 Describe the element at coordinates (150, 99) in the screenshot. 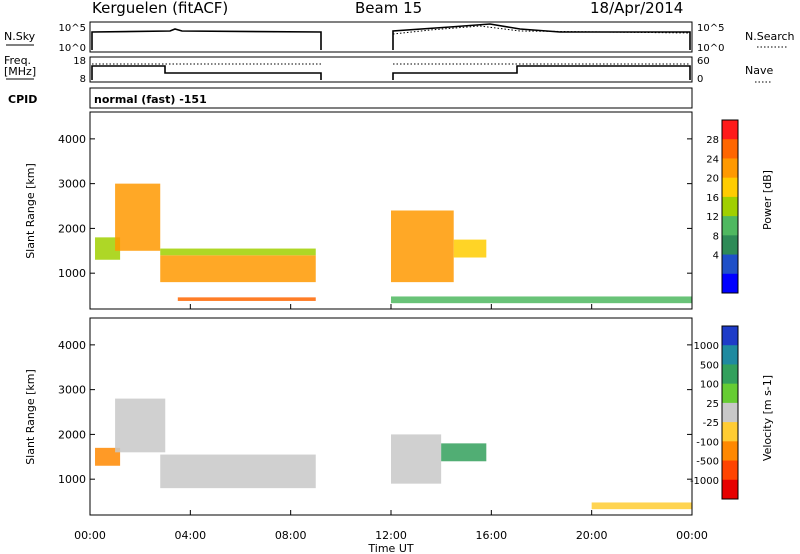

I see `cpid-value: normal (fast) -151` at that location.